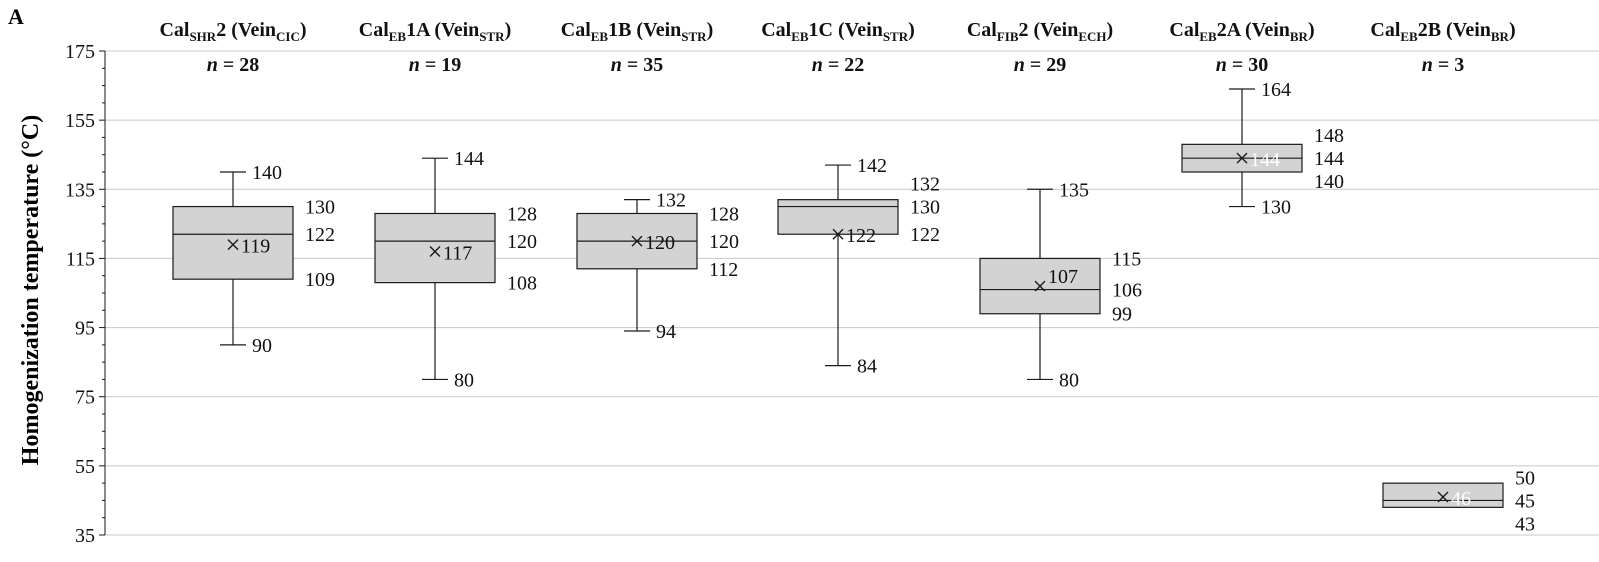 The image size is (1599, 562). Describe the element at coordinates (1040, 31) in the screenshot. I see `group-label: CalFIB2 (VeinECH)` at that location.